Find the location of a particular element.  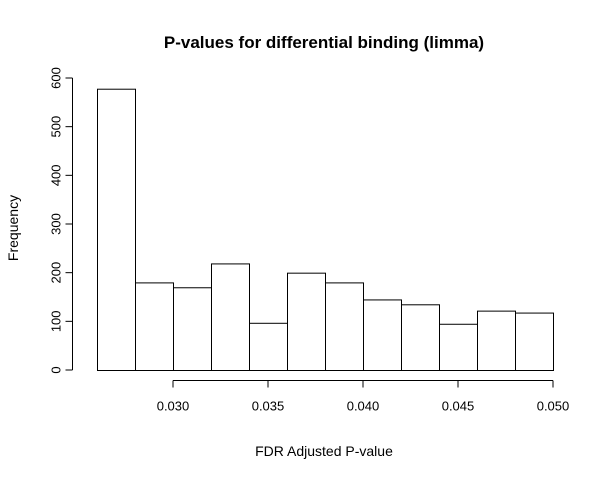

x-axis-label: FDR Adjusted P-value is located at coordinates (324, 451).